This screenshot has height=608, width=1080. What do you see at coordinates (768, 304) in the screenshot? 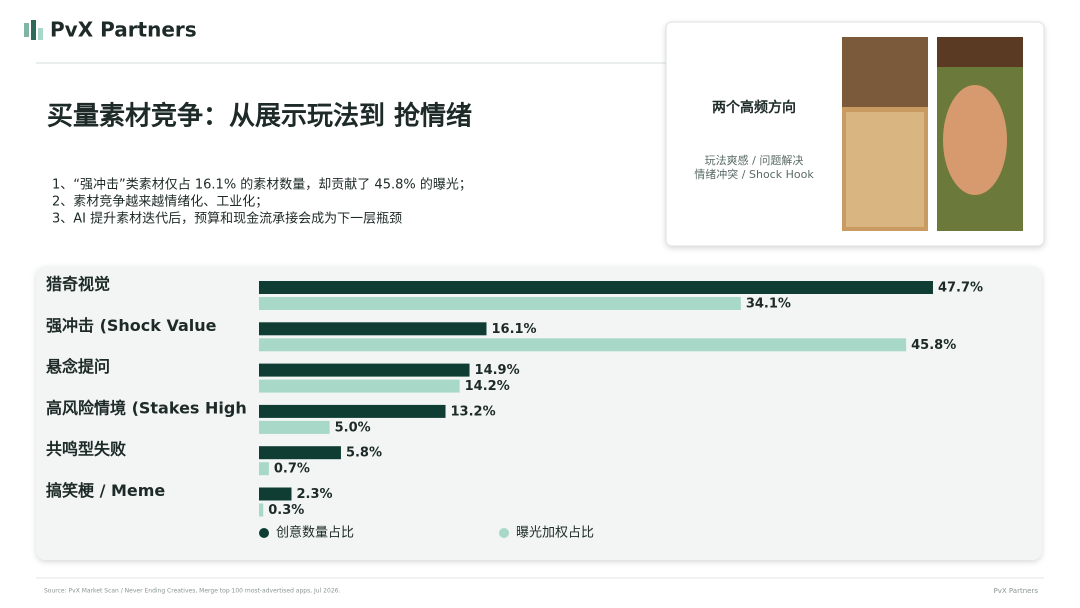
I see `value-label: 34.1%` at bounding box center [768, 304].